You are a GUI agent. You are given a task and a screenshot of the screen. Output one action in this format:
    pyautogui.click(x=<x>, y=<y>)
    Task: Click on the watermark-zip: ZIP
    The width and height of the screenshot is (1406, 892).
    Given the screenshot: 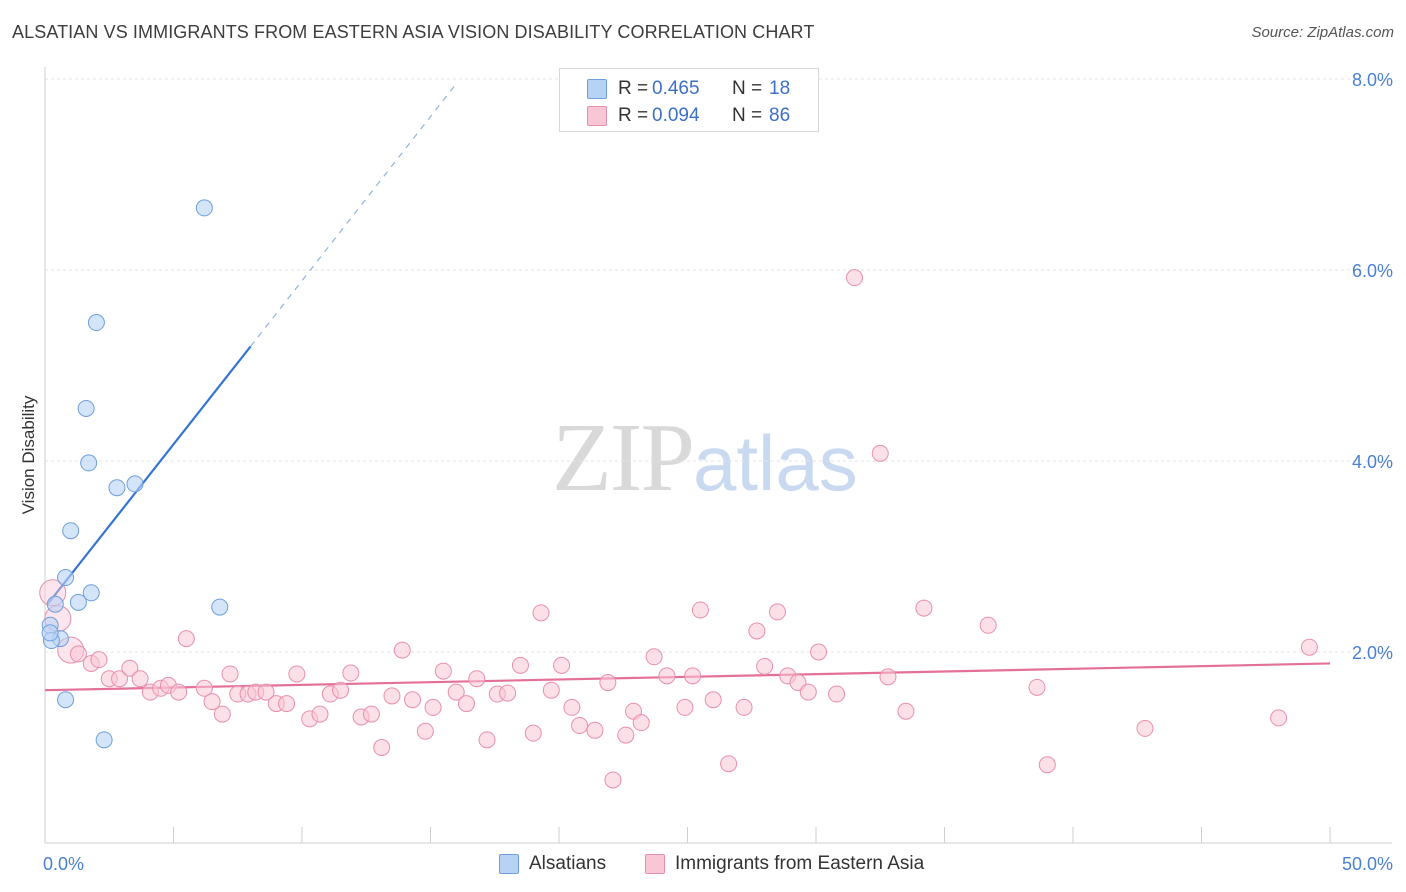 What is the action you would take?
    pyautogui.click(x=623, y=458)
    